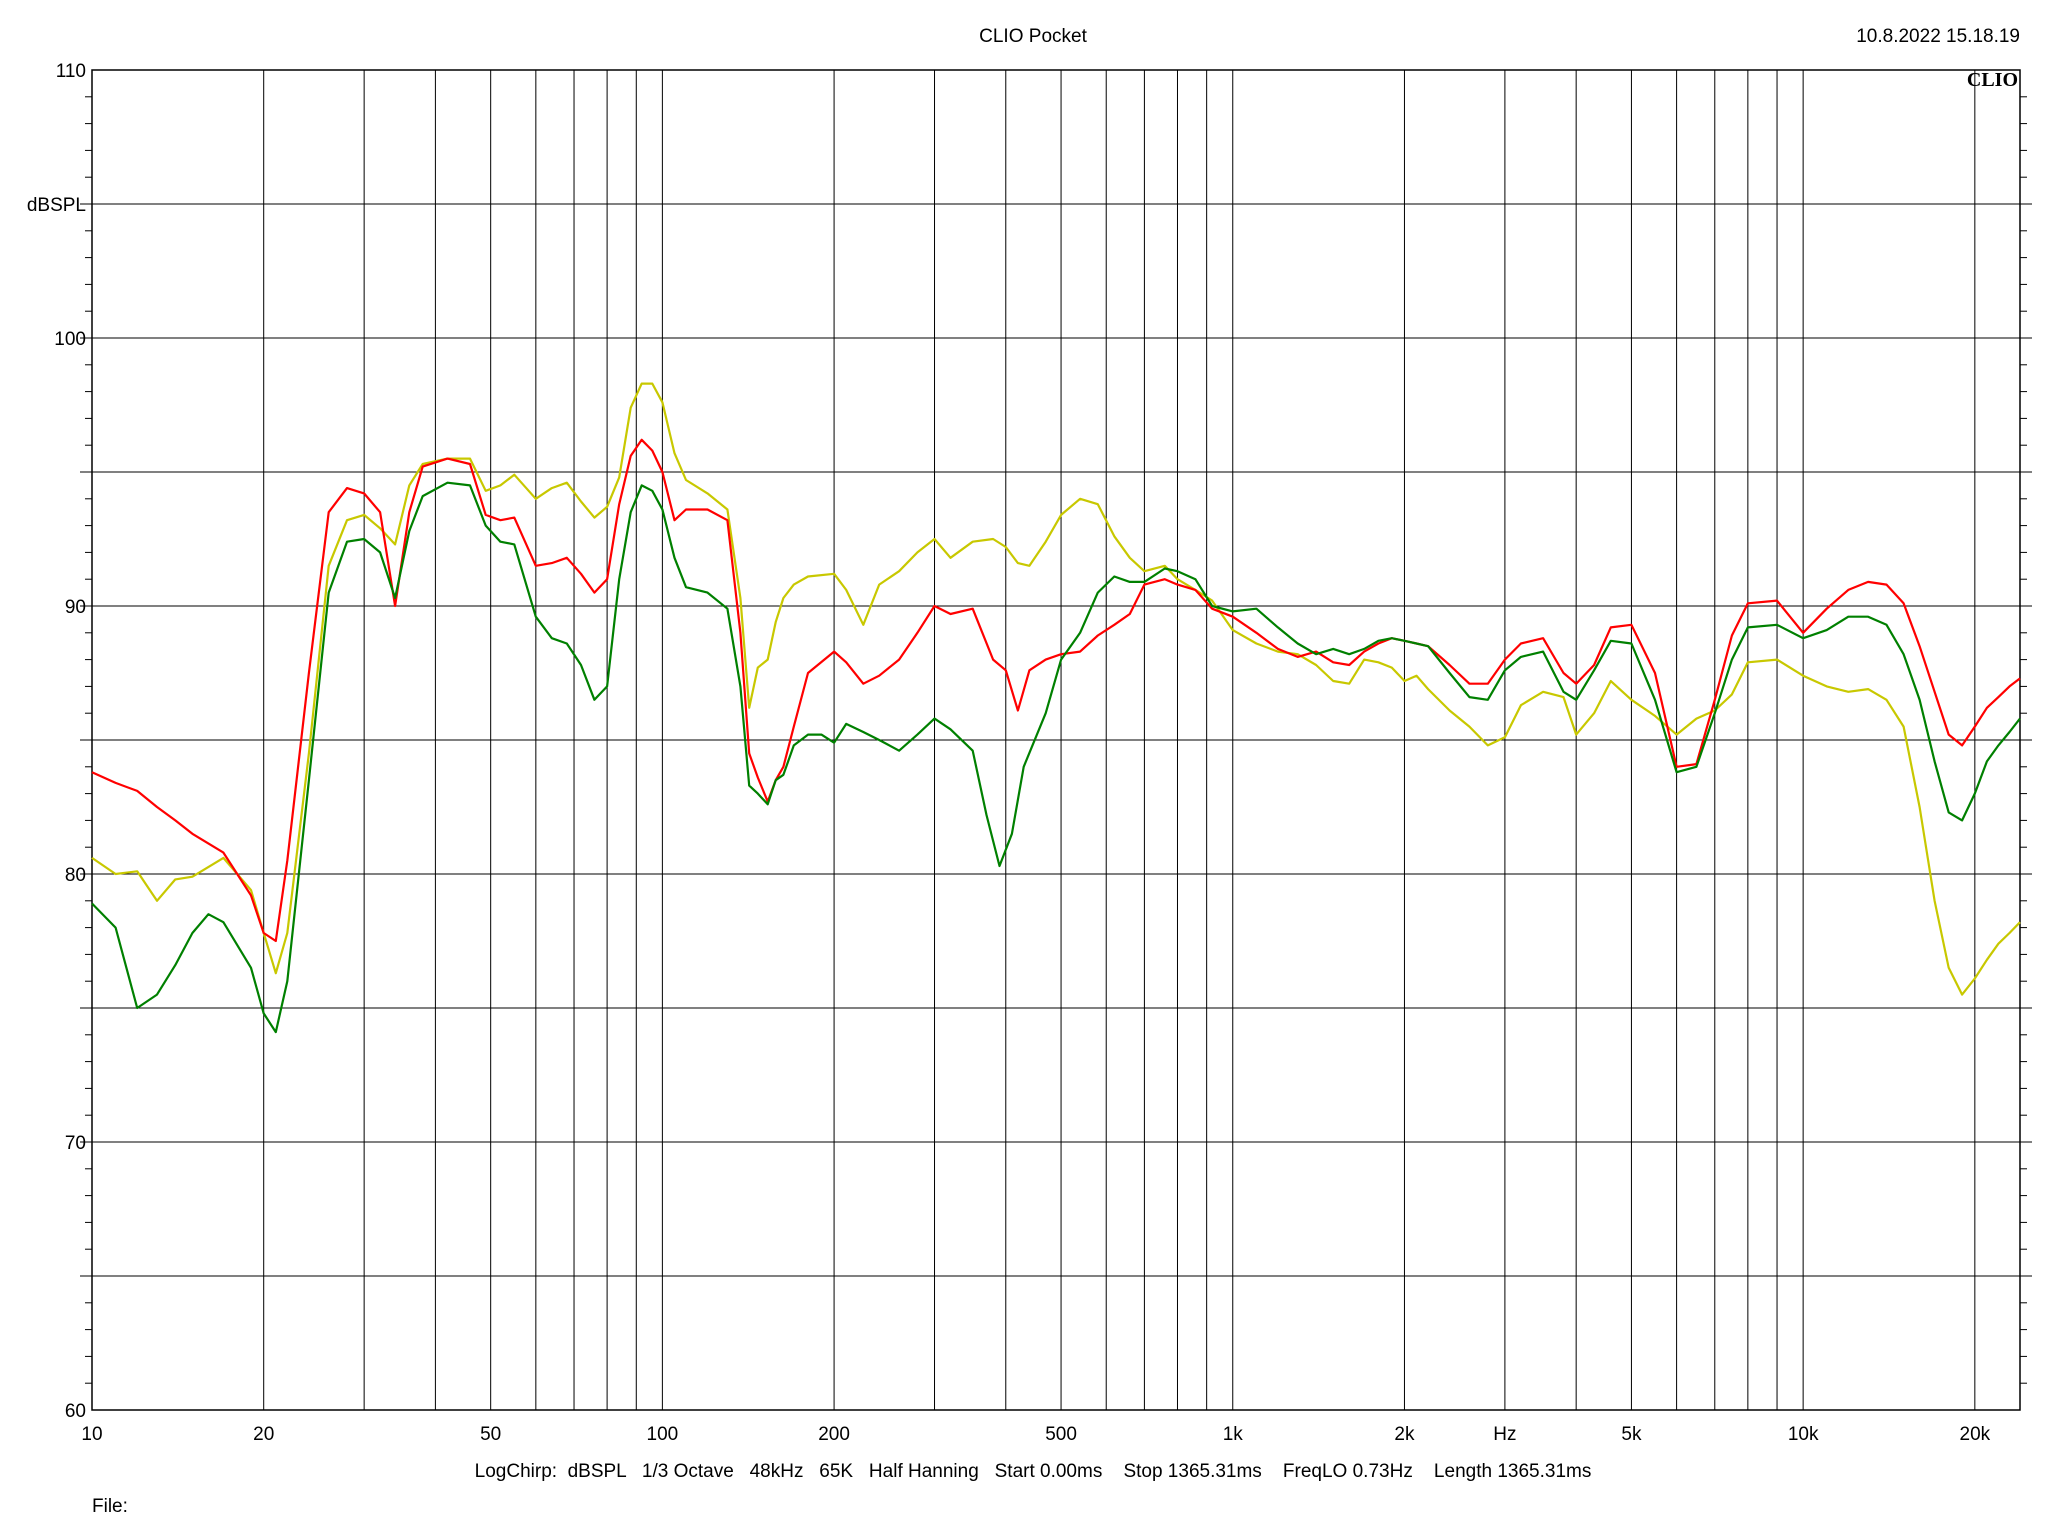 The width and height of the screenshot is (2048, 1536). Describe the element at coordinates (834, 1434) in the screenshot. I see `x-tick-label: 200` at that location.